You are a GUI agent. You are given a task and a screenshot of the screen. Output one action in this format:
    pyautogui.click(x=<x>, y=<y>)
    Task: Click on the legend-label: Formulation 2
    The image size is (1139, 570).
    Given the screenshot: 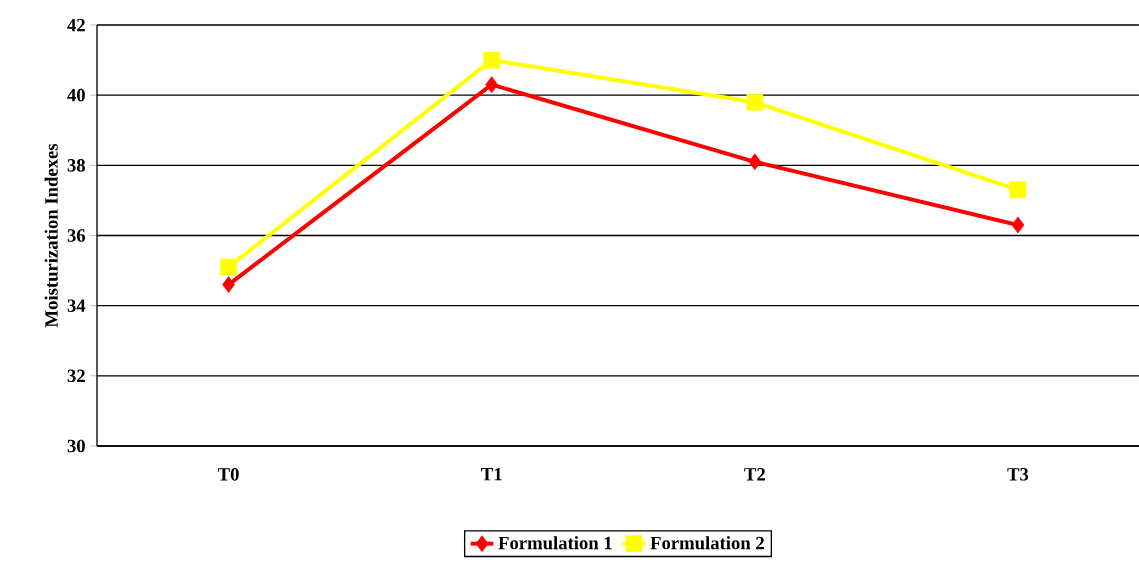 What is the action you would take?
    pyautogui.click(x=707, y=543)
    